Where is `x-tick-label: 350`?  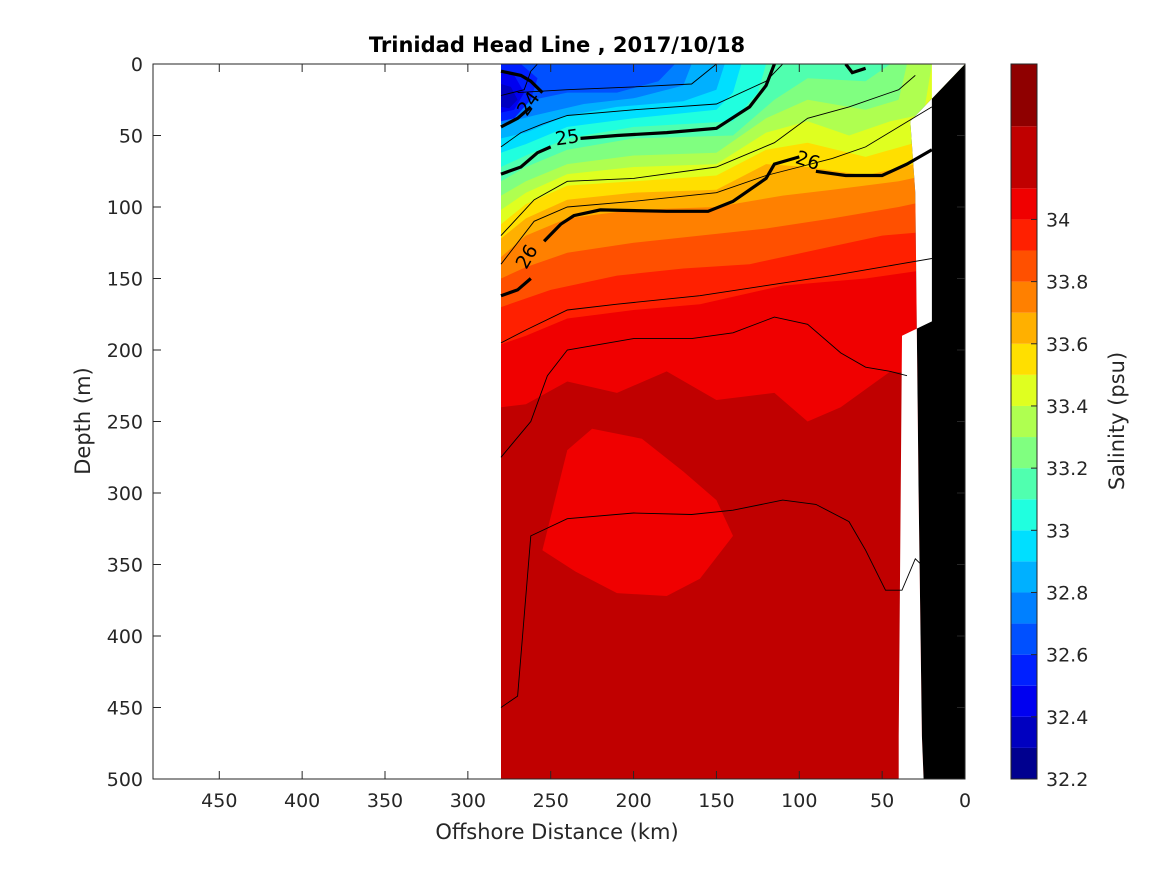 x-tick-label: 350 is located at coordinates (385, 801).